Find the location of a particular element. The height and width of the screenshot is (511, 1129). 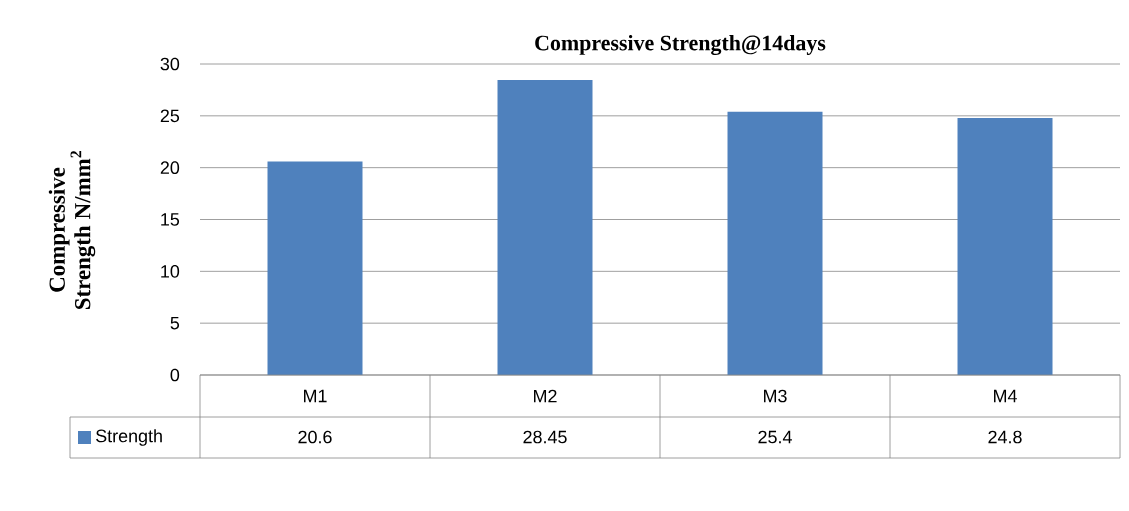

legend-label: Strength is located at coordinates (129, 437).